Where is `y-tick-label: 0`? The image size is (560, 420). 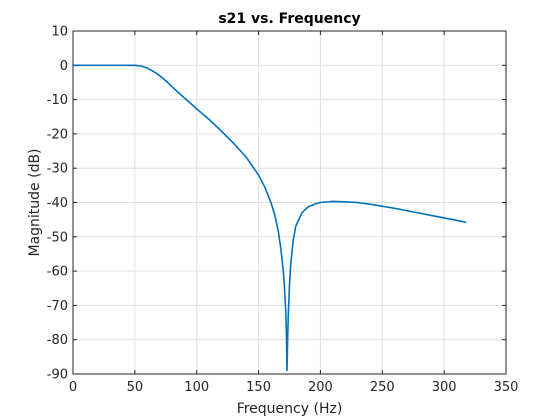
y-tick-label: 0 is located at coordinates (64, 66).